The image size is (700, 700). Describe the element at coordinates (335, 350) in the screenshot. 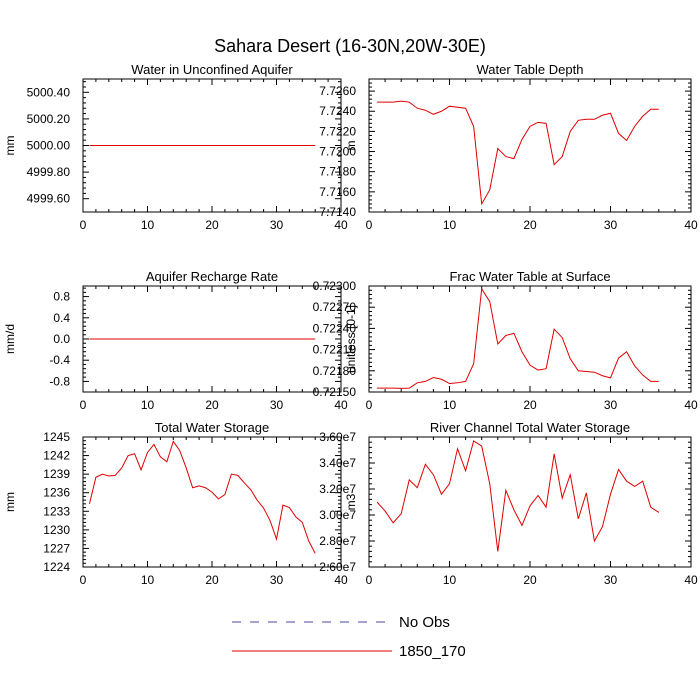

I see `y-tick-label: 0.72210` at that location.